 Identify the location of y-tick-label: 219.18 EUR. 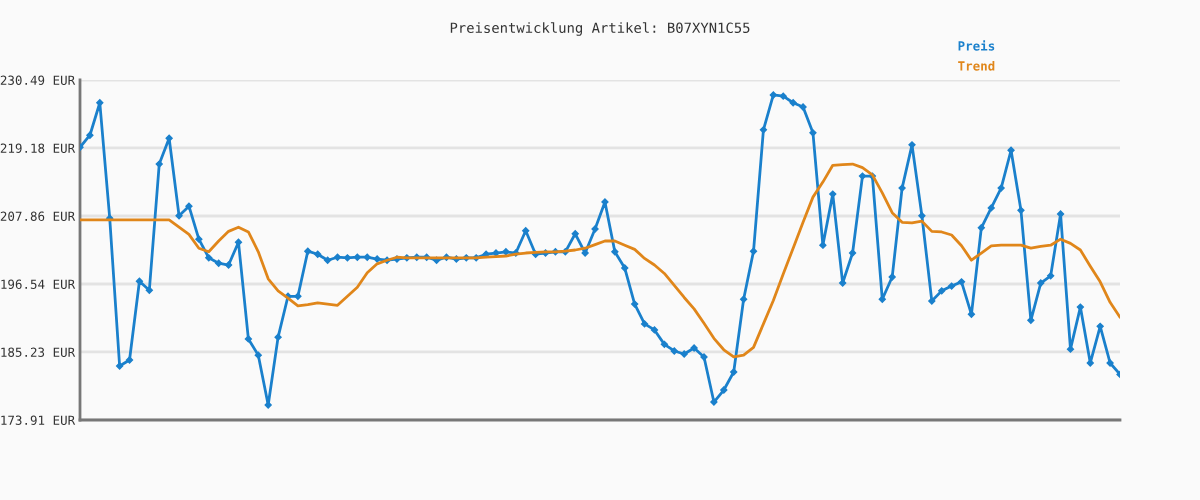
(38, 148).